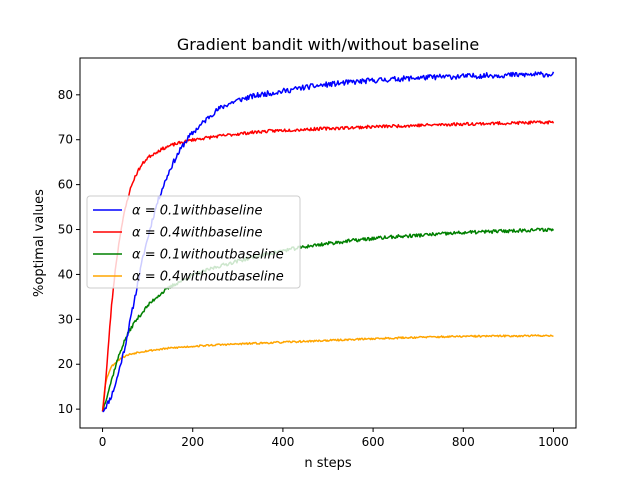  What do you see at coordinates (65, 140) in the screenshot?
I see `y-tick-label: 70` at bounding box center [65, 140].